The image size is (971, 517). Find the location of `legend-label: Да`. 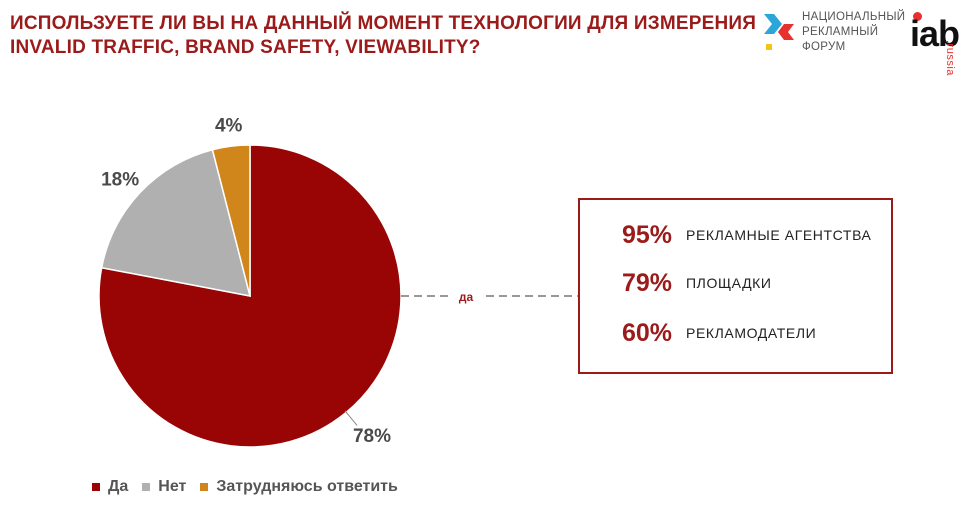

legend-label: Да is located at coordinates (118, 486).